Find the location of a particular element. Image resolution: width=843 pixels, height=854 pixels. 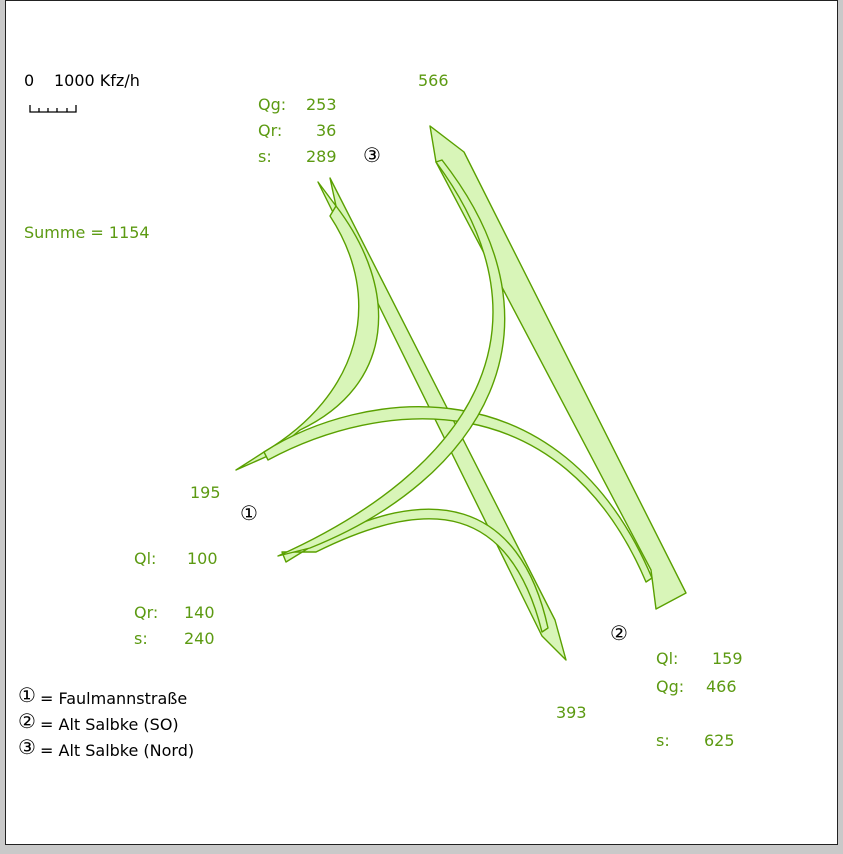

node1-in-total: 195 is located at coordinates (205, 492).